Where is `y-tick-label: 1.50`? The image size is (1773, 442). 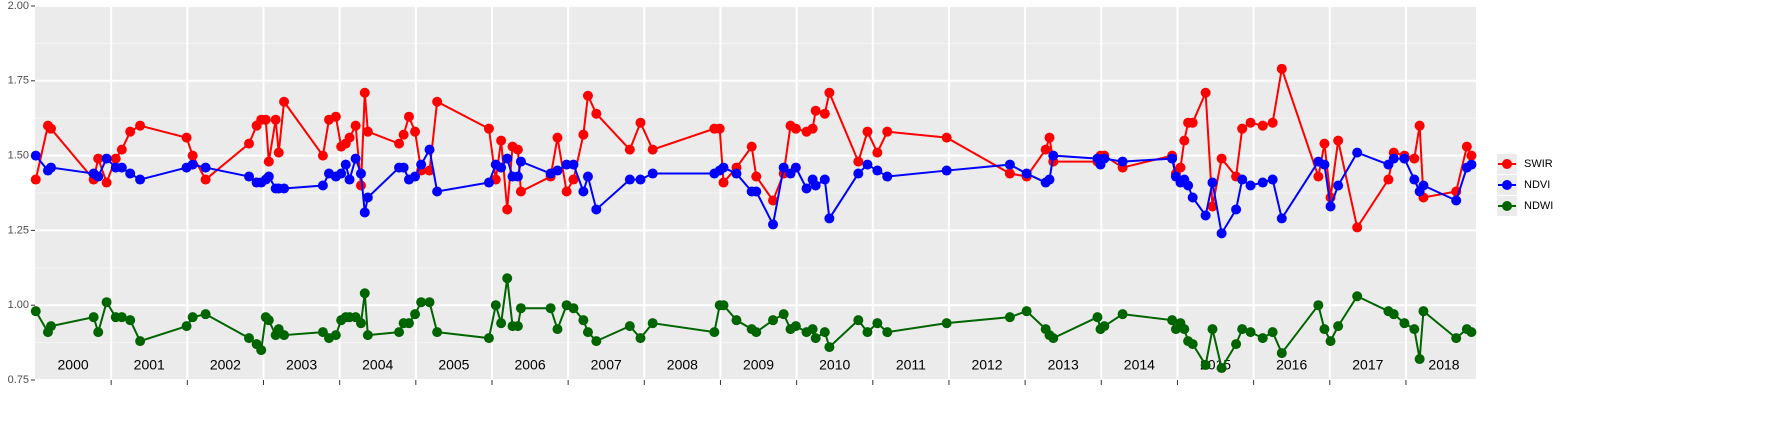 y-tick-label: 1.50 is located at coordinates (18, 156).